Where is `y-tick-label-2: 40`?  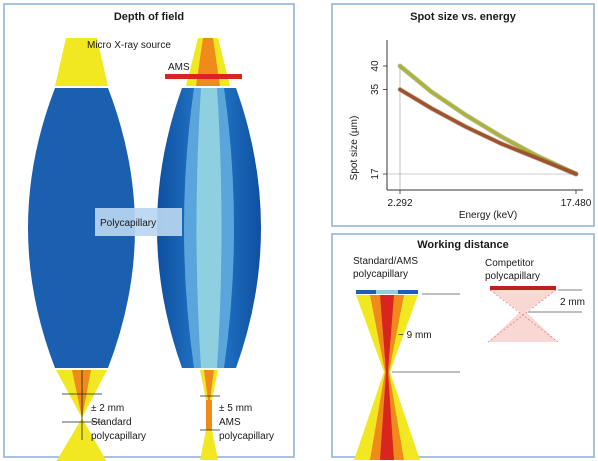 y-tick-label-2: 40 is located at coordinates (375, 66).